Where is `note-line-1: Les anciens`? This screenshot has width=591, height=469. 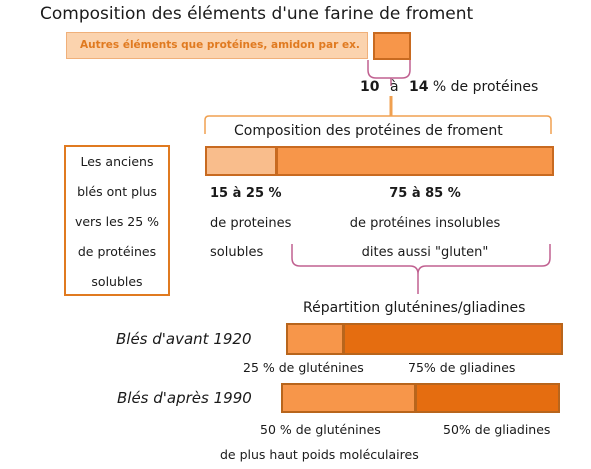
note-line-1: Les anciens is located at coordinates (117, 161).